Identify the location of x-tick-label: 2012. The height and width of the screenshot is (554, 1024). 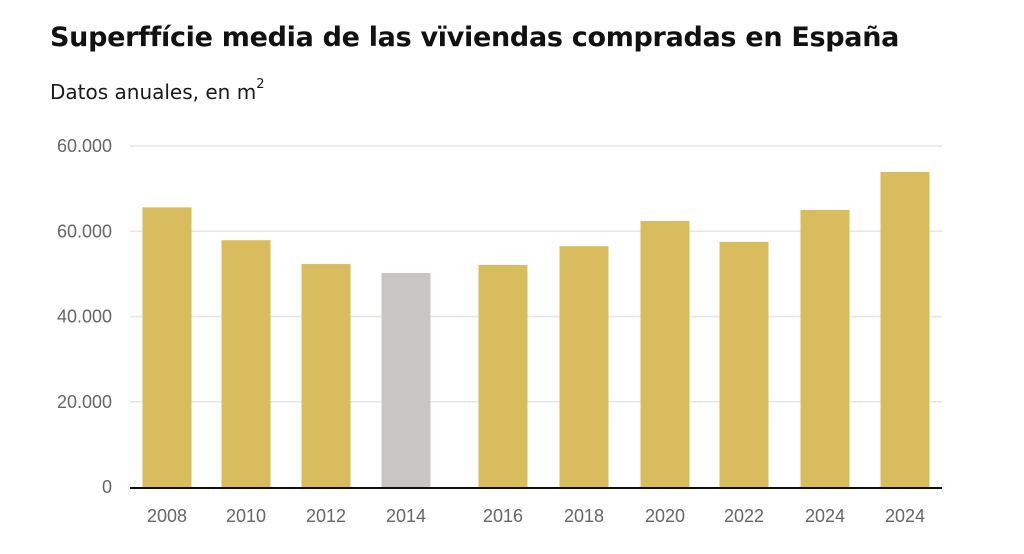
(326, 516).